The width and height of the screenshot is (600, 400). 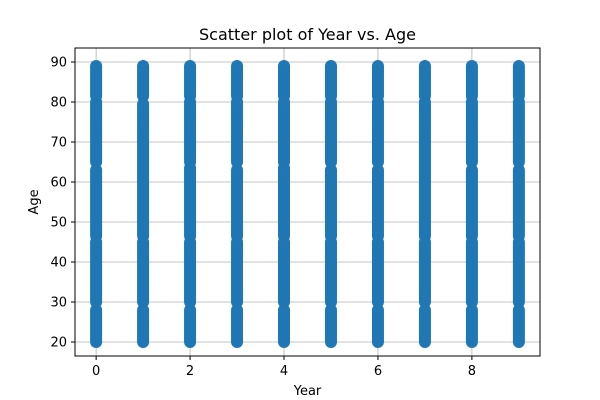 What do you see at coordinates (190, 371) in the screenshot?
I see `x-tick-label: 2` at bounding box center [190, 371].